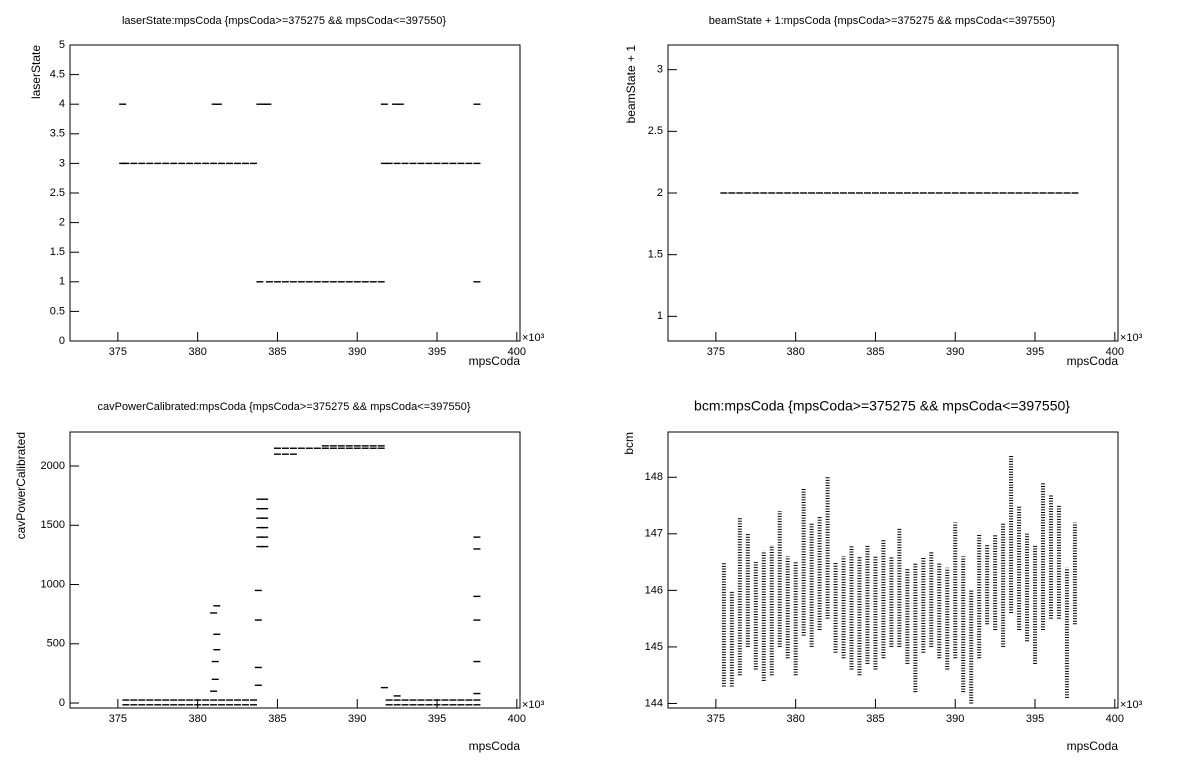 The height and width of the screenshot is (772, 1196). I want to click on y-tick-label: 144, so click(654, 703).